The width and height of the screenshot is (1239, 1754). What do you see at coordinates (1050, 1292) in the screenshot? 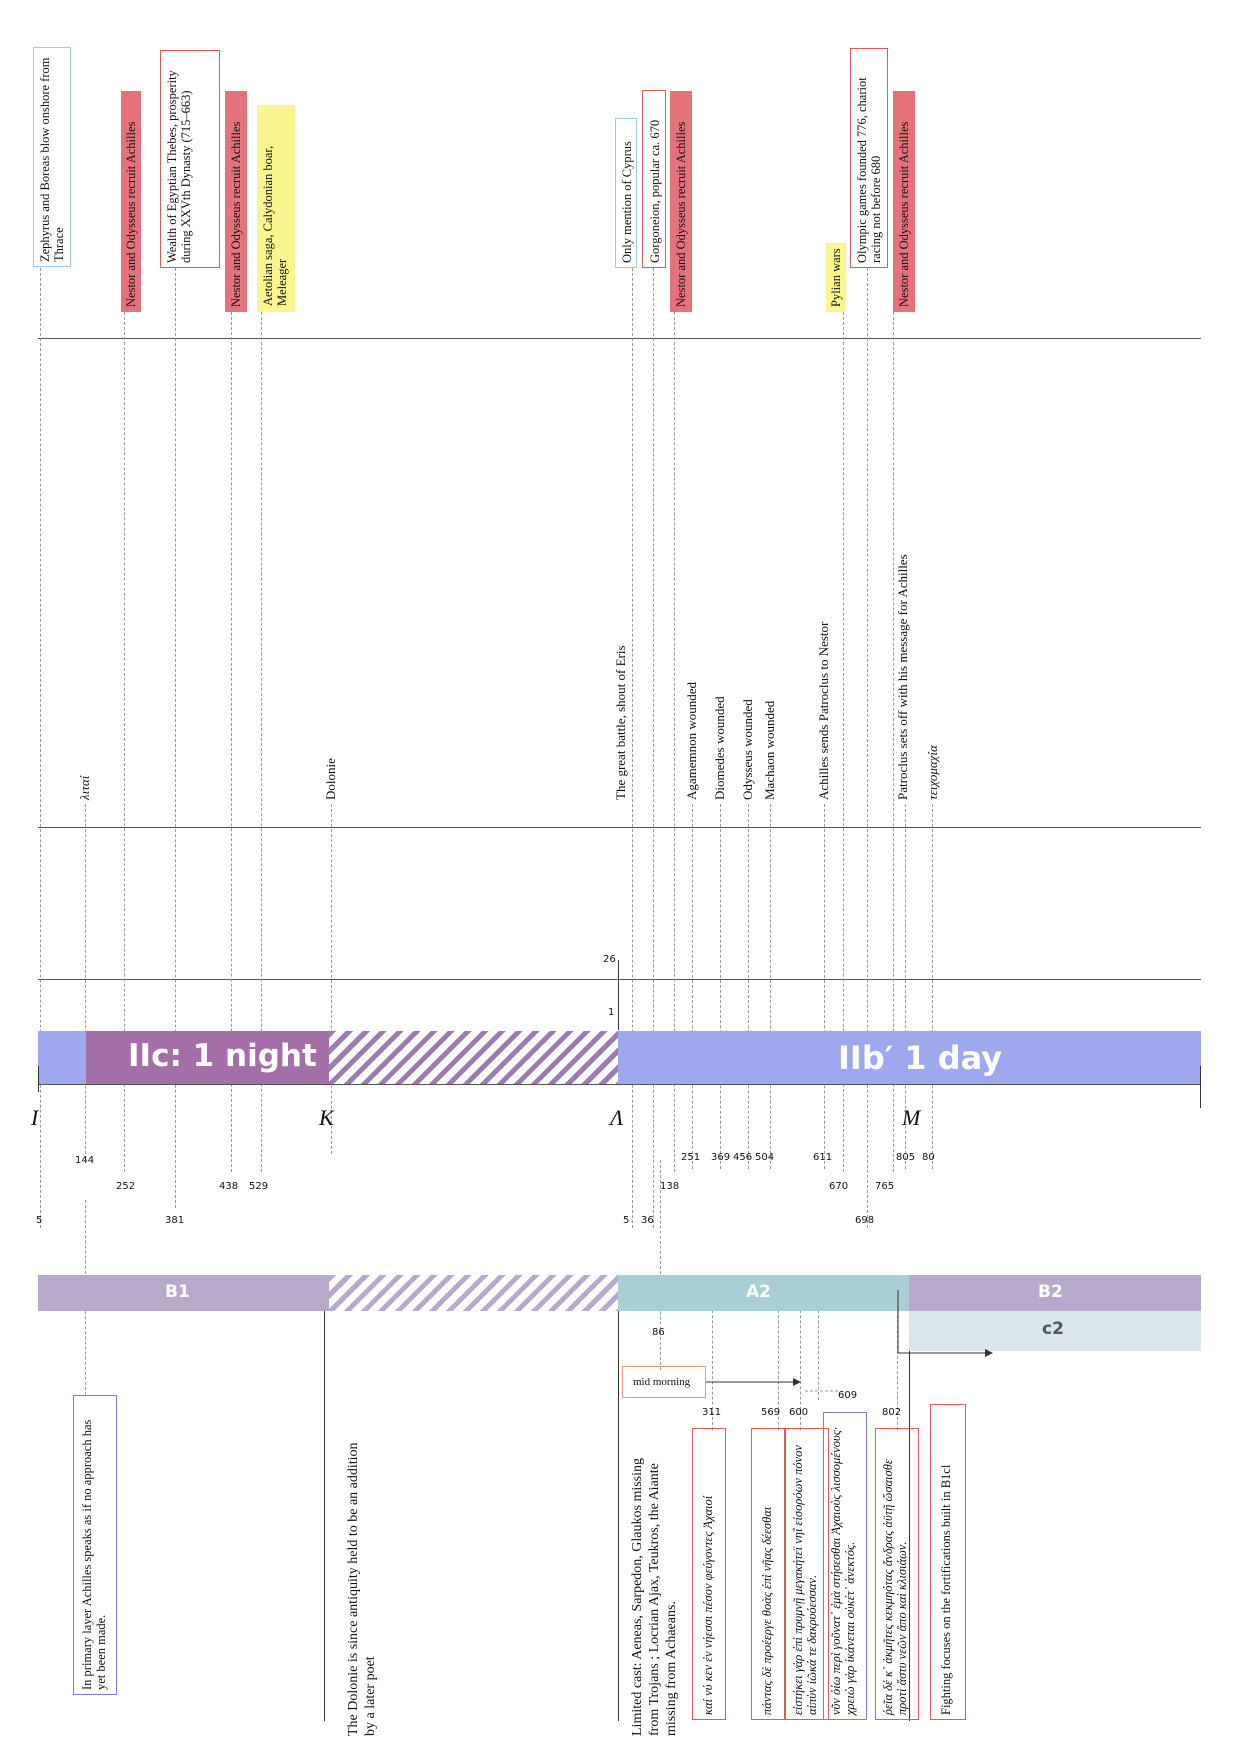
I see `segment-b2-label: B2` at bounding box center [1050, 1292].